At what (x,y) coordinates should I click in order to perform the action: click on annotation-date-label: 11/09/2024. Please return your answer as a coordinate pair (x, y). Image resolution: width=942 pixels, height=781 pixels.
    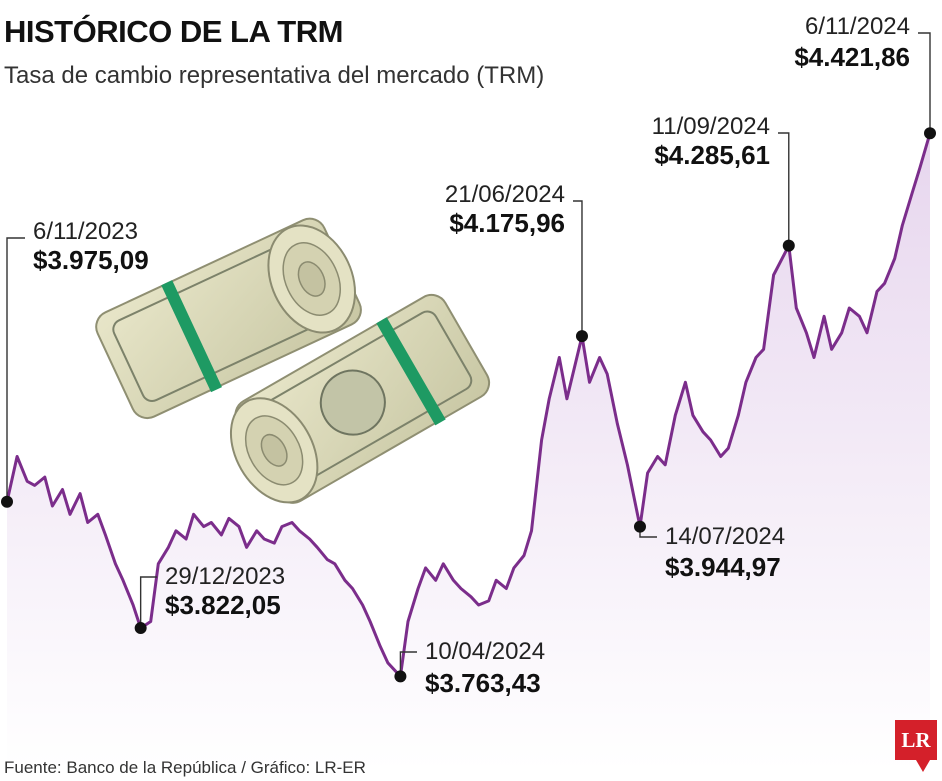
    Looking at the image, I should click on (711, 126).